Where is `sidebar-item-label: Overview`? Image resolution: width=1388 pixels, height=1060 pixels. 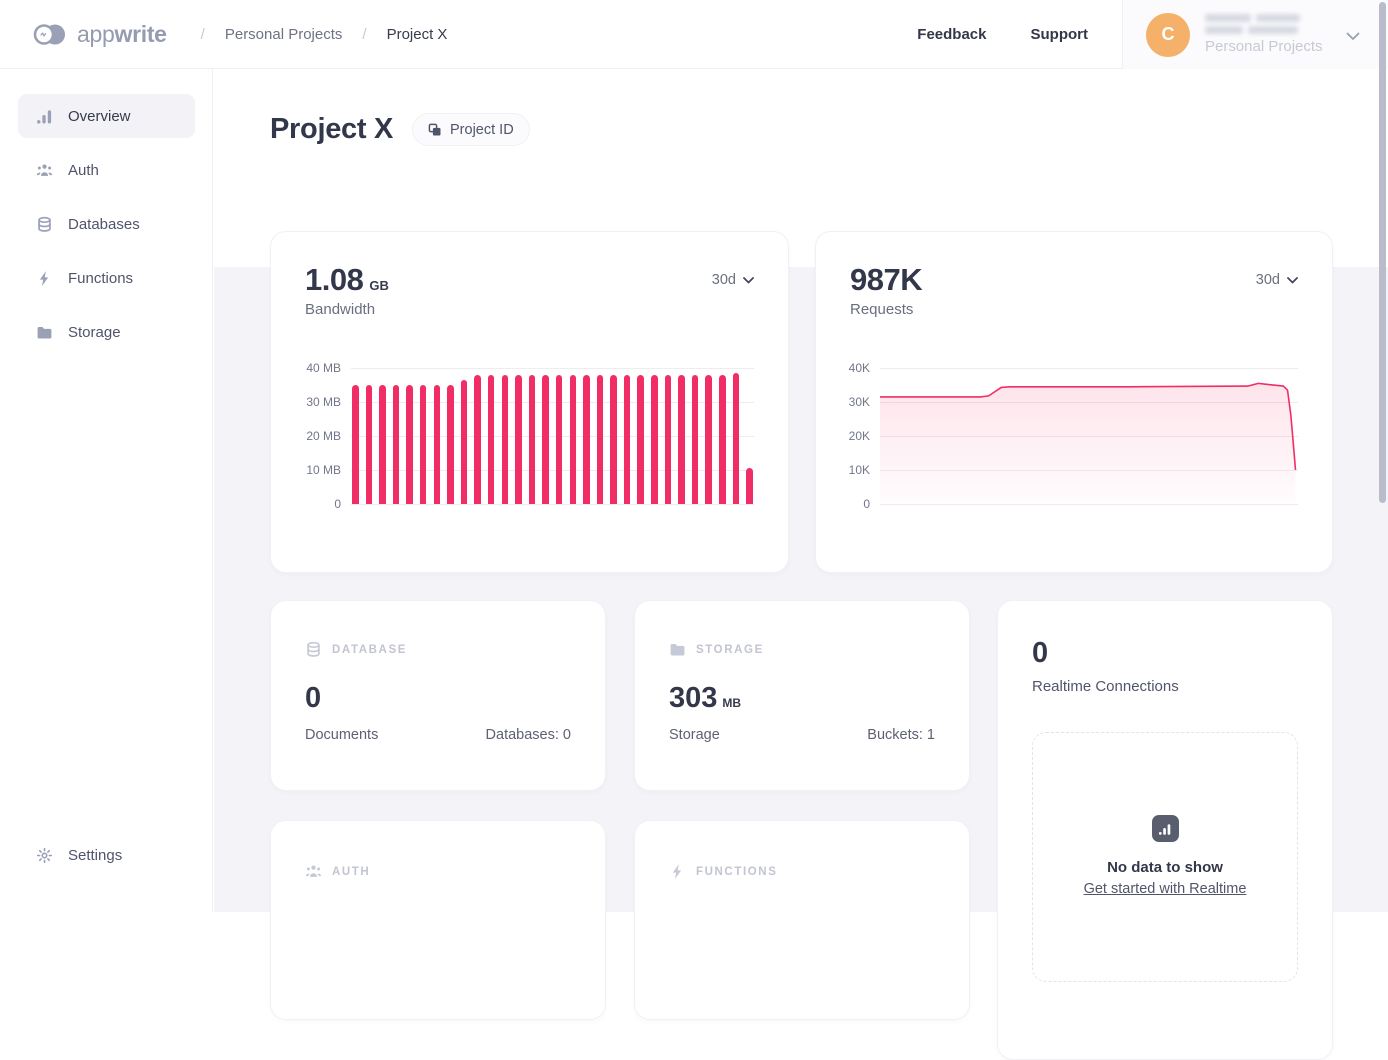 sidebar-item-label: Overview is located at coordinates (99, 116).